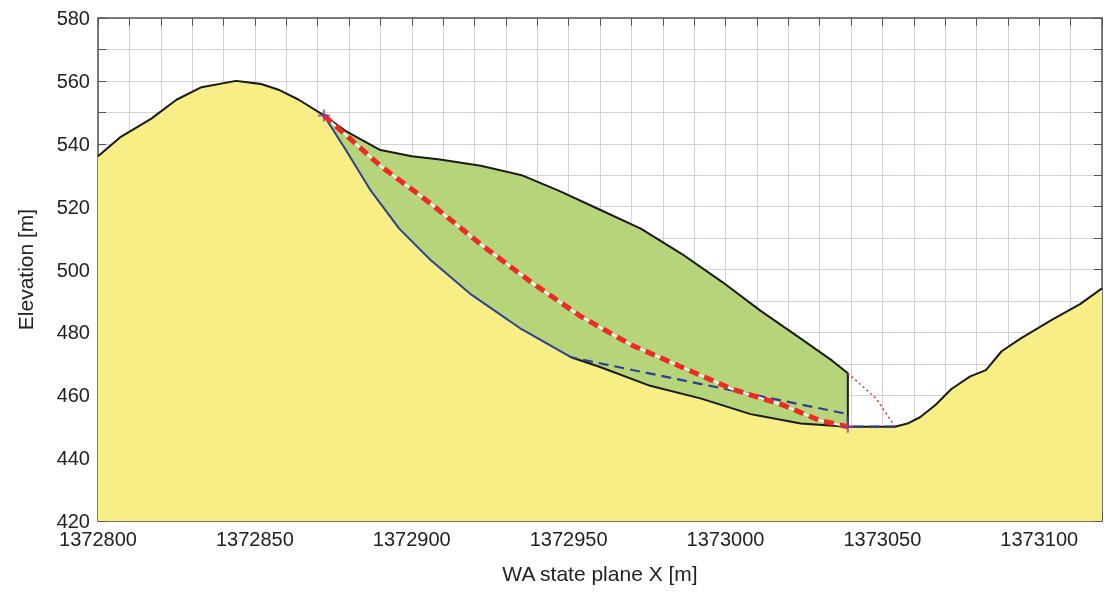  I want to click on x-tick-label: 1372900, so click(411, 539).